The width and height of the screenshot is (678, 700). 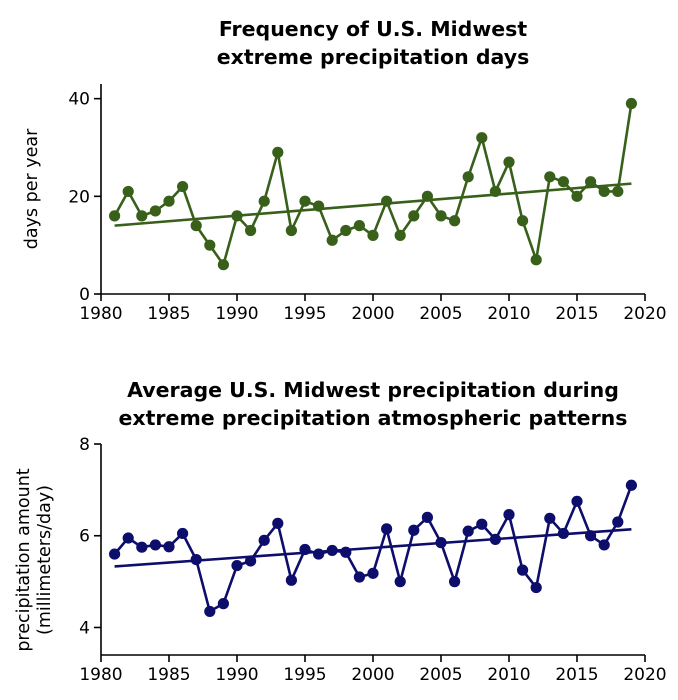 What do you see at coordinates (644, 675) in the screenshot?
I see `chart-bottom-x-tick-label: 2020` at bounding box center [644, 675].